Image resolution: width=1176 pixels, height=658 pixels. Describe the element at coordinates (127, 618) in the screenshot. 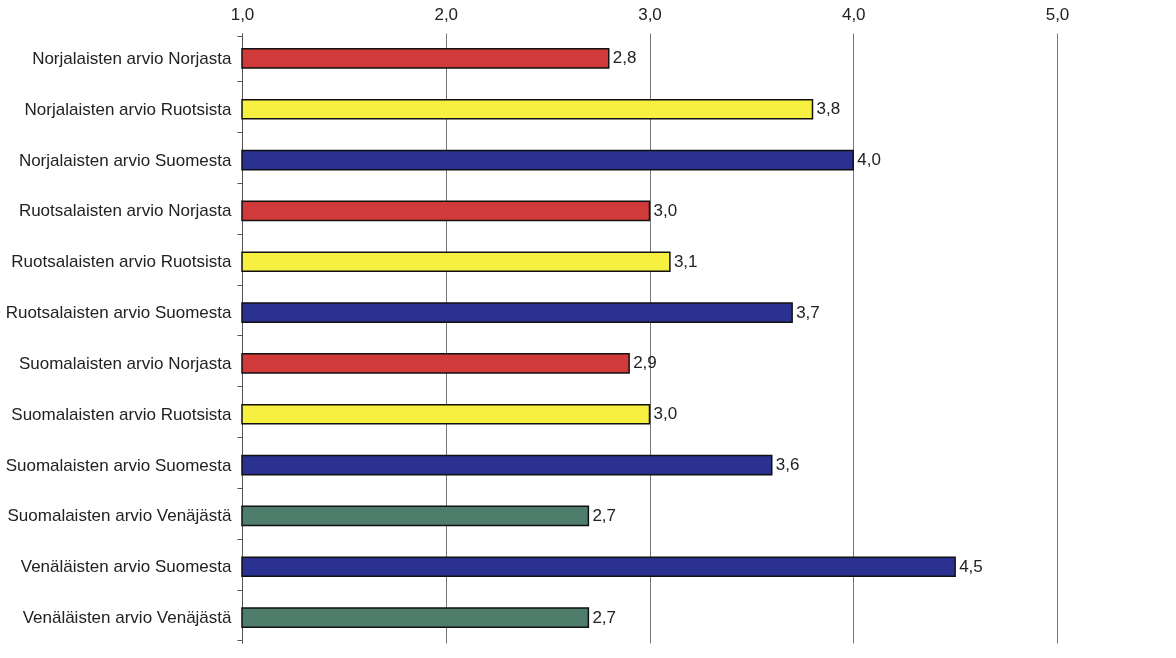

I see `y-tick-label: Venäläisten arvio Venäjästä` at that location.